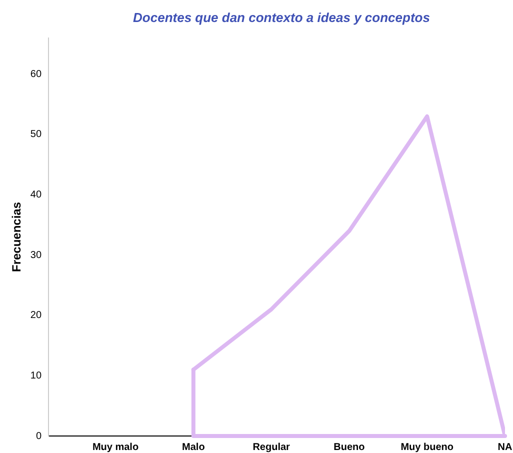  Describe the element at coordinates (427, 447) in the screenshot. I see `x-tick-label: Muy bueno` at that location.